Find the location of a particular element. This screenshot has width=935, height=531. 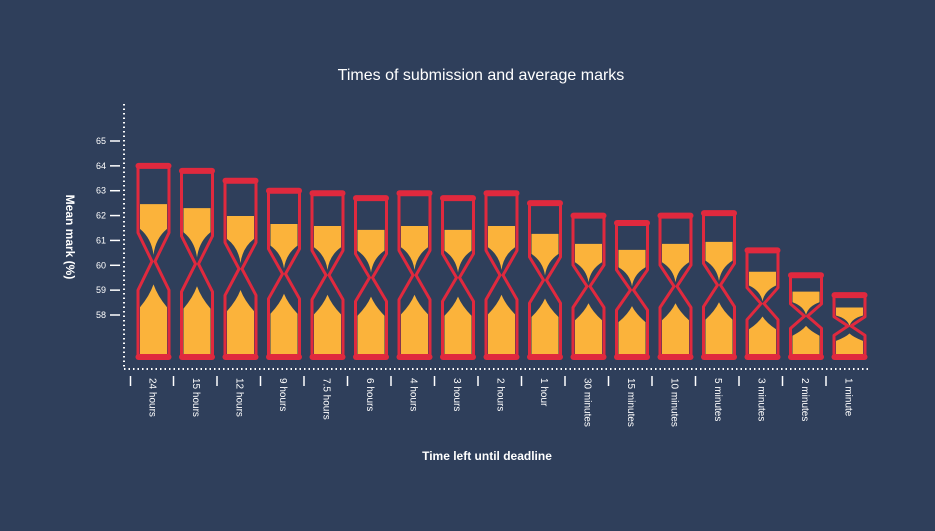

x-category-label: 1 hour is located at coordinates (543, 392).